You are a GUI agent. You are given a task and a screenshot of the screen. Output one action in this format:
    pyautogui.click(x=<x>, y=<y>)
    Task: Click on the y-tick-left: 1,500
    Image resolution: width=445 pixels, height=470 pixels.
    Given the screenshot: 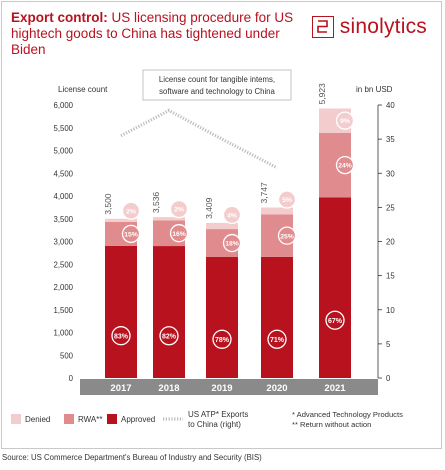 What is the action you would take?
    pyautogui.click(x=63, y=310)
    